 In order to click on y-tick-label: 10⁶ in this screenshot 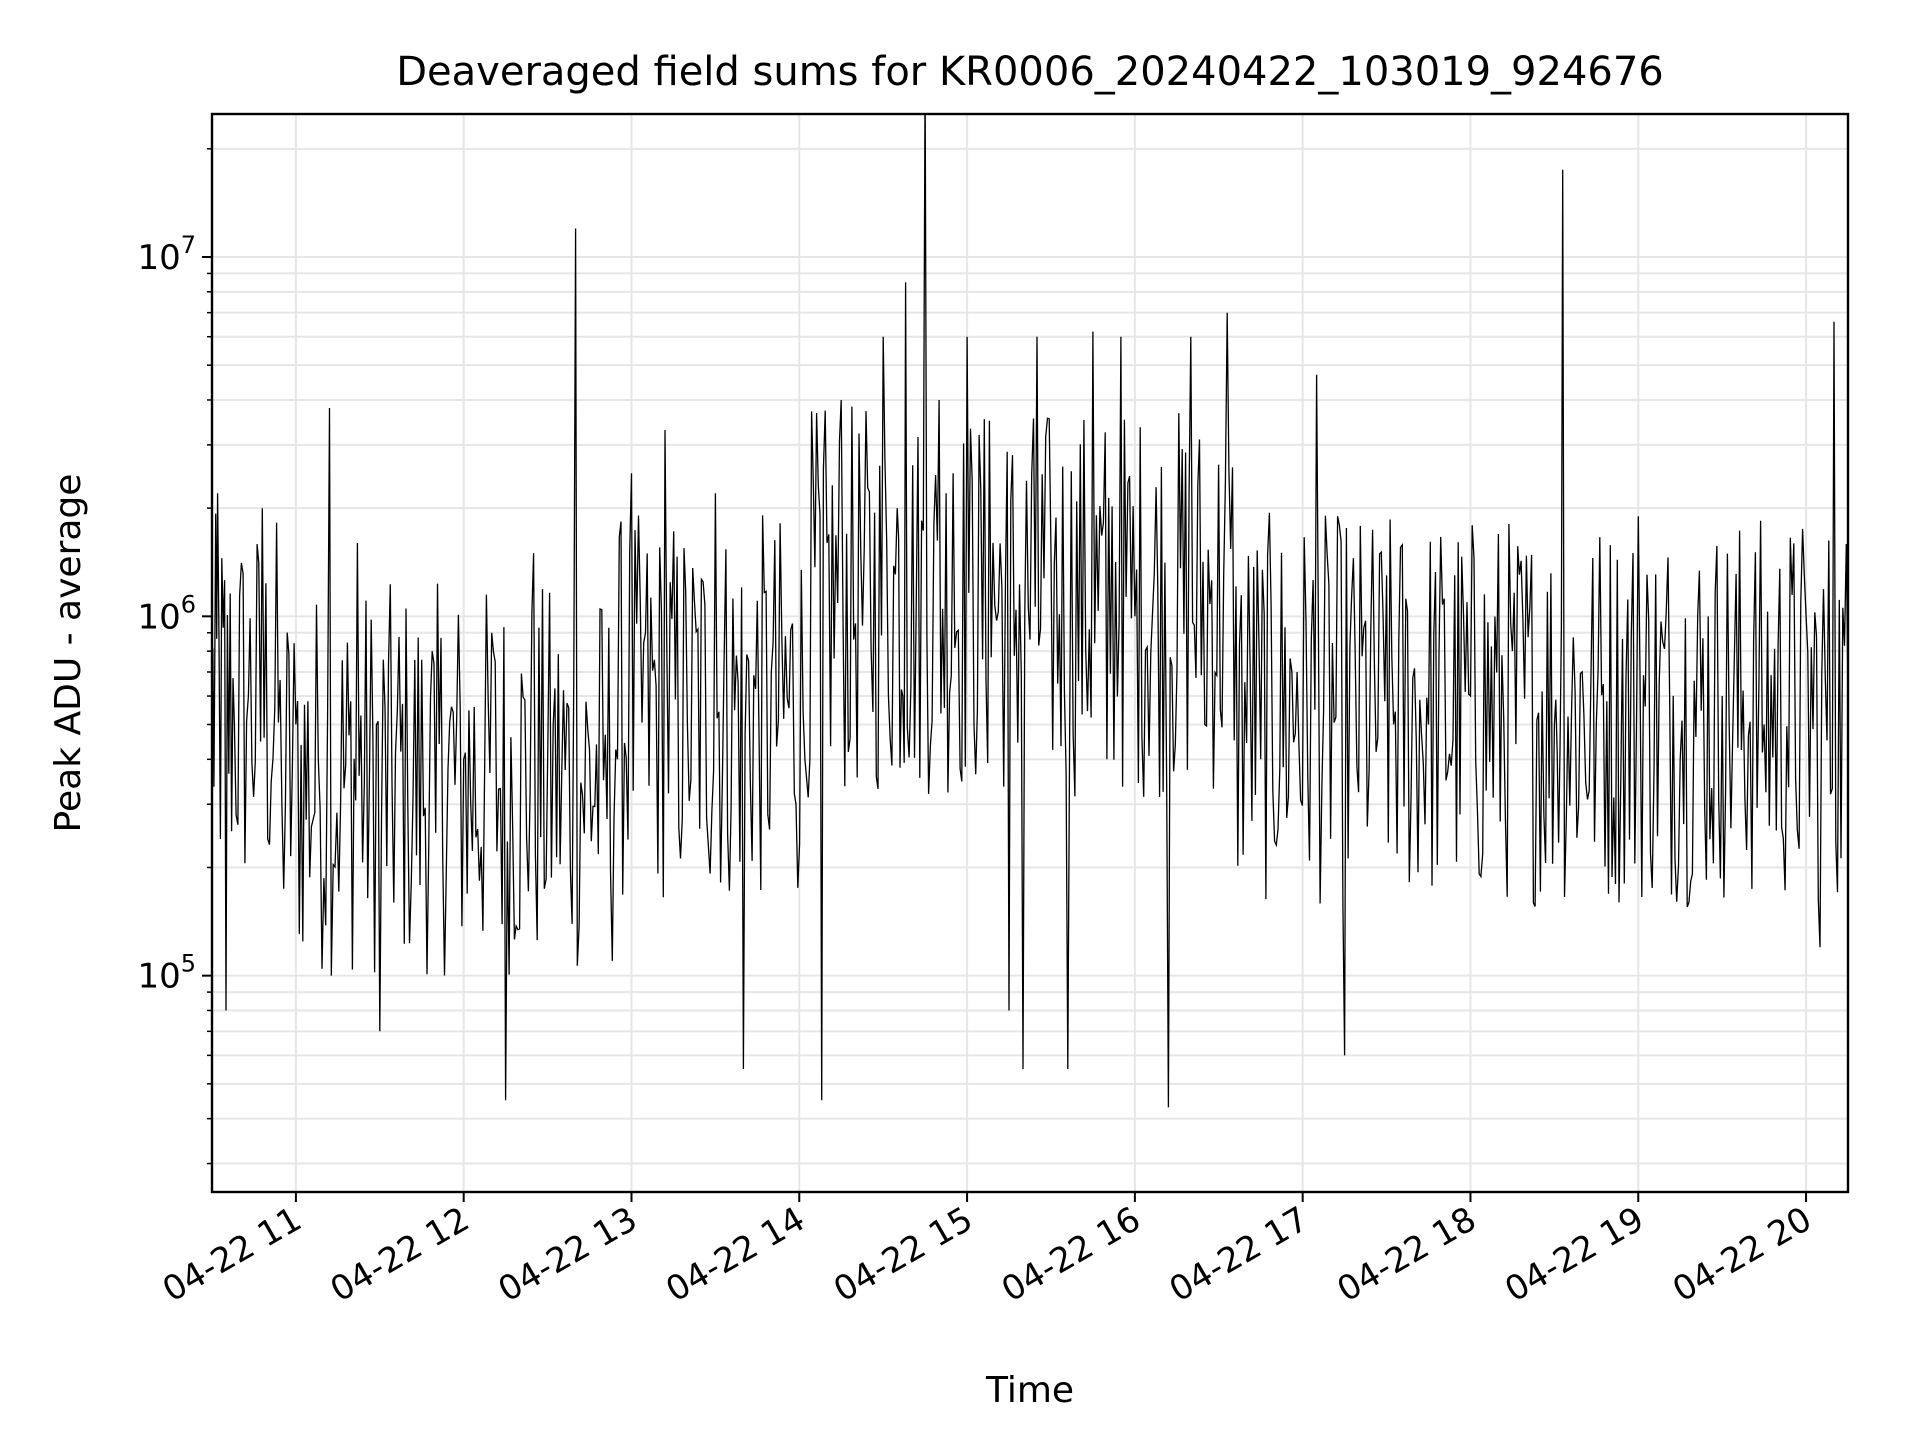, I will do `click(166, 613)`.